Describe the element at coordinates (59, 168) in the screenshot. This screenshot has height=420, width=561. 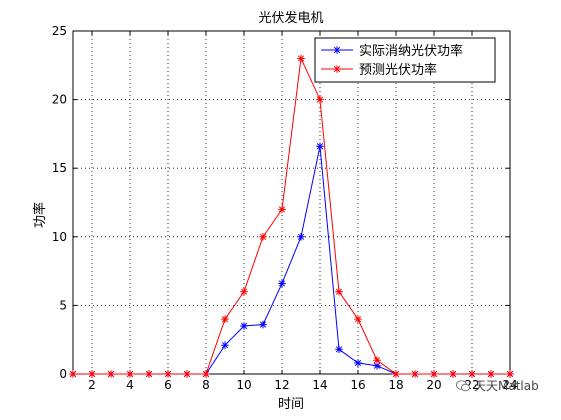
I see `y-tick-label: 15` at that location.